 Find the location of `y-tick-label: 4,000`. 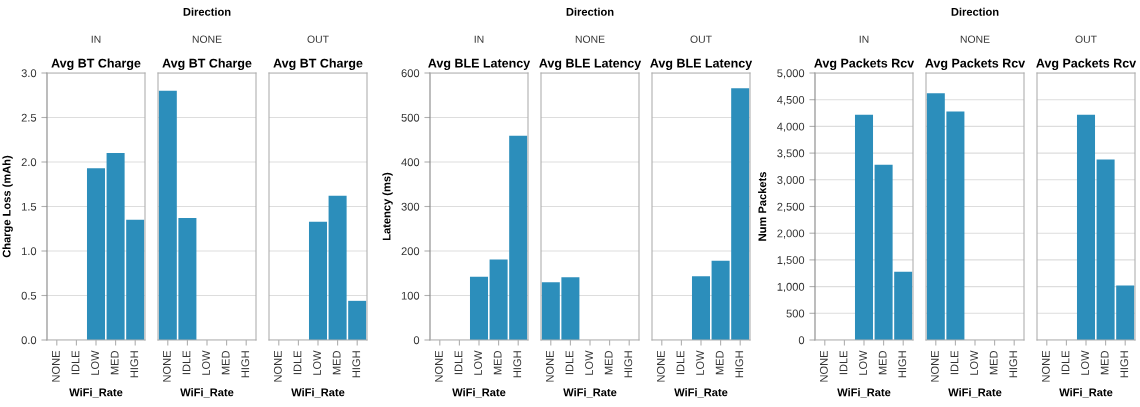

y-tick-label: 4,000 is located at coordinates (791, 127).